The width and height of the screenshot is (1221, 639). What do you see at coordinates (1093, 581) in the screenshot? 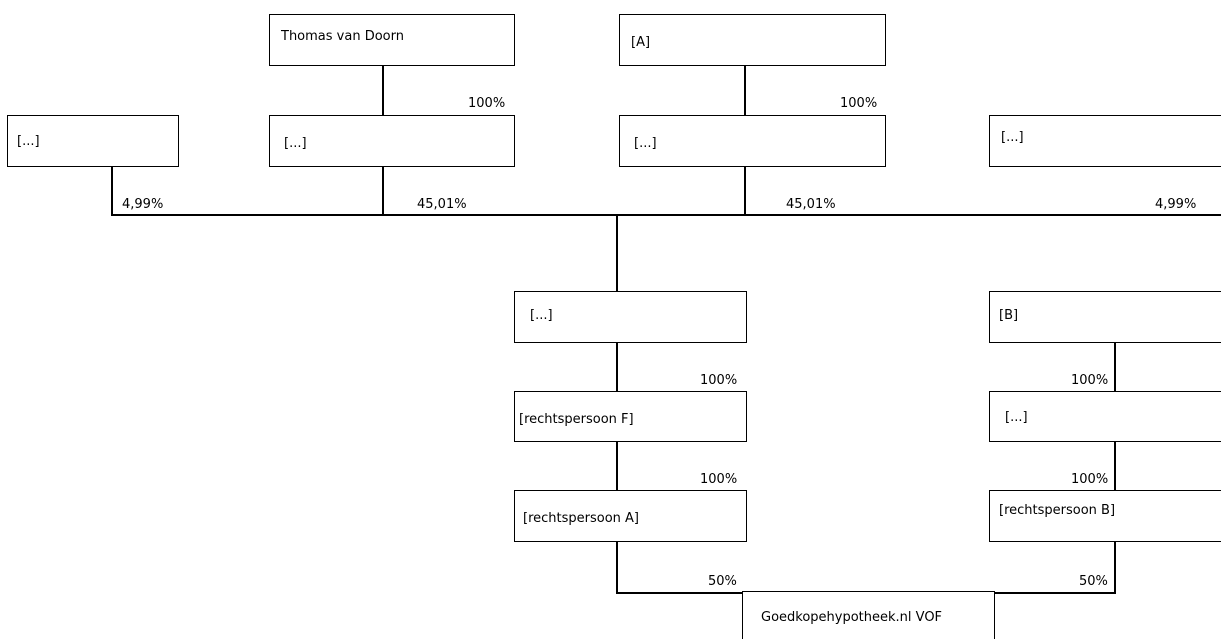
I see `pct-rpb-to-vof: 50%` at bounding box center [1093, 581].